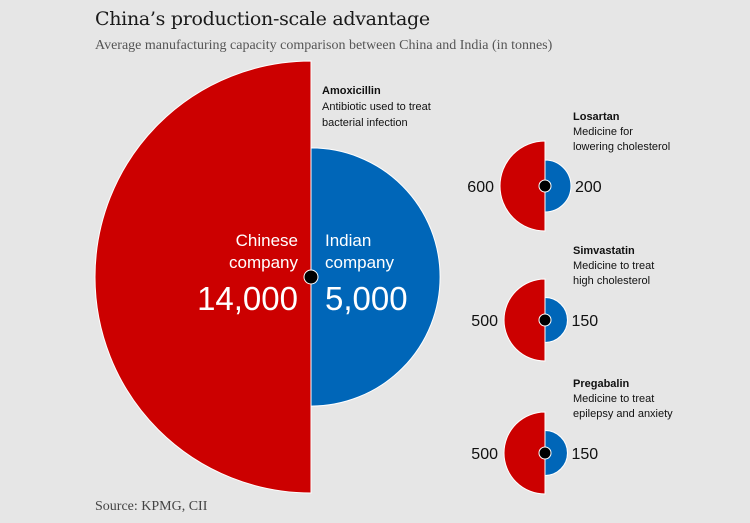 This screenshot has width=750, height=523. I want to click on drug-description-label: epilepsy and anxiety, so click(623, 414).